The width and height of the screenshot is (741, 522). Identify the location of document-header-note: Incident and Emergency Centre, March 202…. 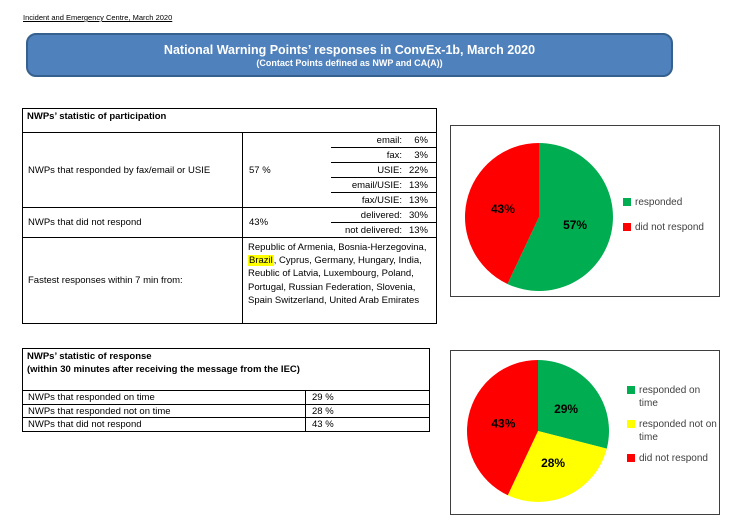
(98, 17).